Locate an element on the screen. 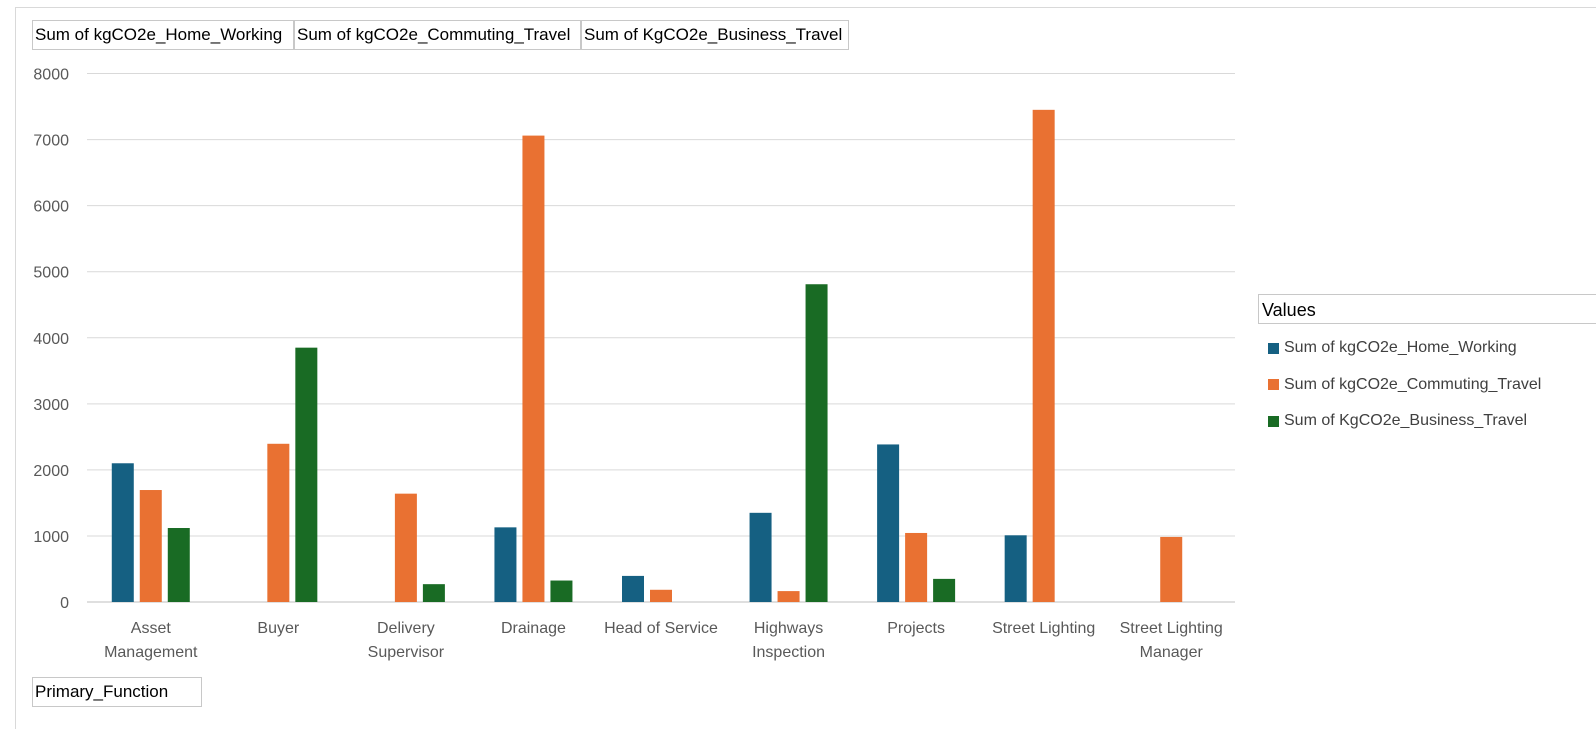  y-tick-label: 1000 is located at coordinates (51, 537).